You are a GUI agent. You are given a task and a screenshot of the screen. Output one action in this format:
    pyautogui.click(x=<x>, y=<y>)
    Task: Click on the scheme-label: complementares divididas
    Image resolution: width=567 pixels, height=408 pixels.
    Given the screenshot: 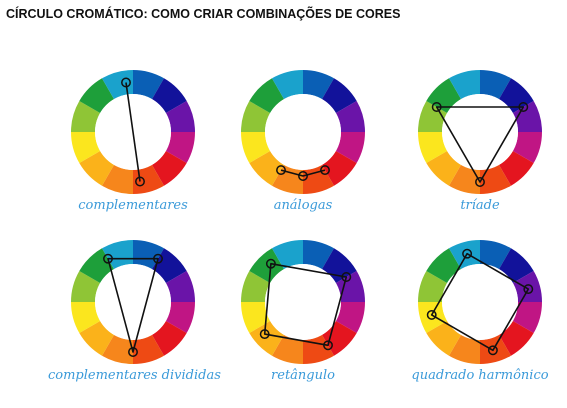 What is the action you would take?
    pyautogui.click(x=134, y=375)
    